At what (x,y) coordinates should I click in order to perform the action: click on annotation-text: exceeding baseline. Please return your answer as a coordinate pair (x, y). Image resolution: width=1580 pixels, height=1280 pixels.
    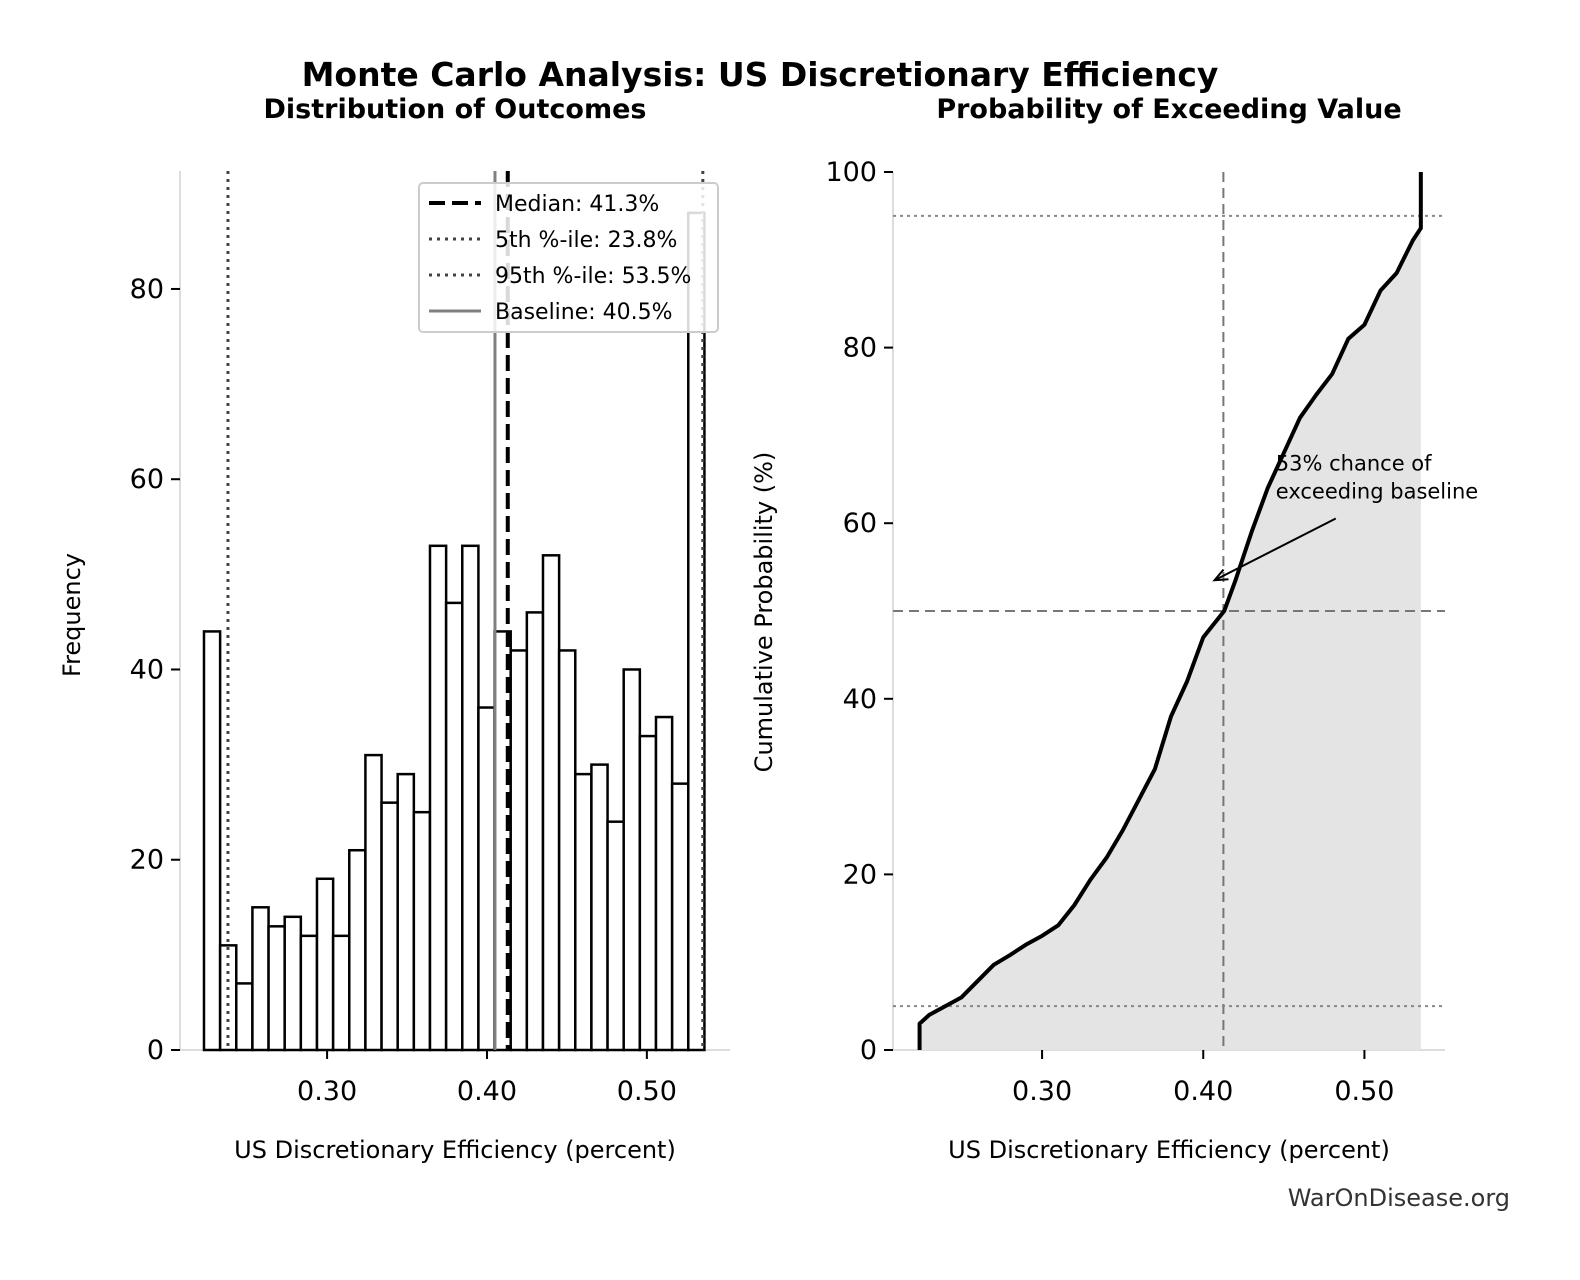
    Looking at the image, I should click on (1377, 492).